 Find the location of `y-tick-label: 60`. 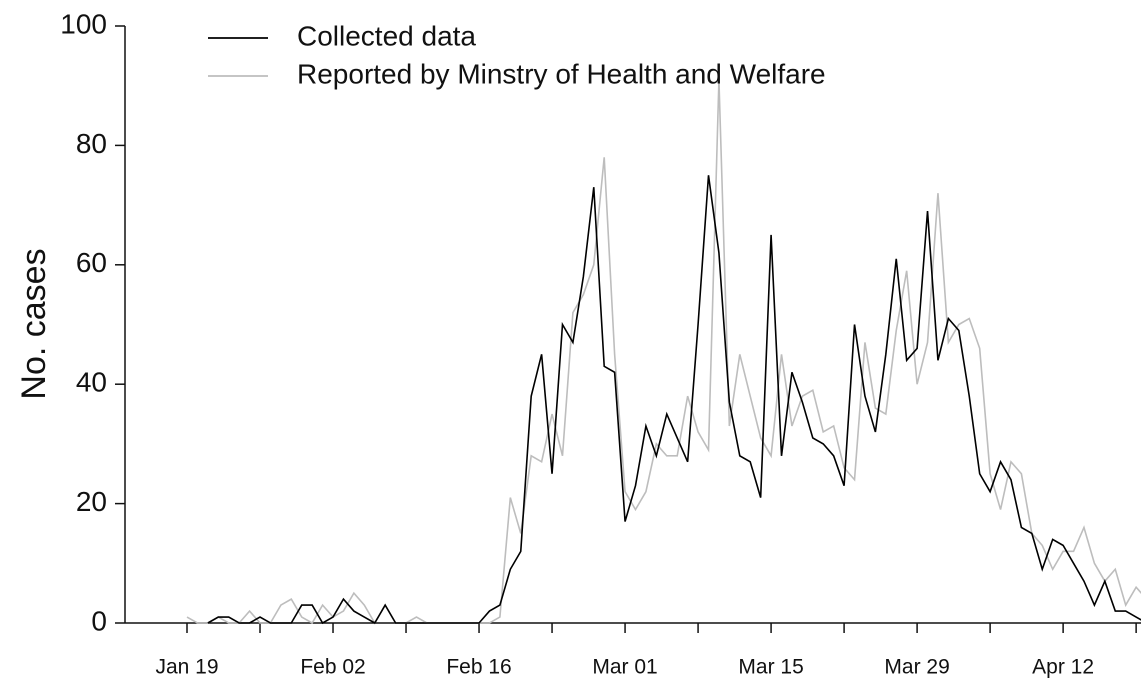

y-tick-label: 60 is located at coordinates (91, 262).